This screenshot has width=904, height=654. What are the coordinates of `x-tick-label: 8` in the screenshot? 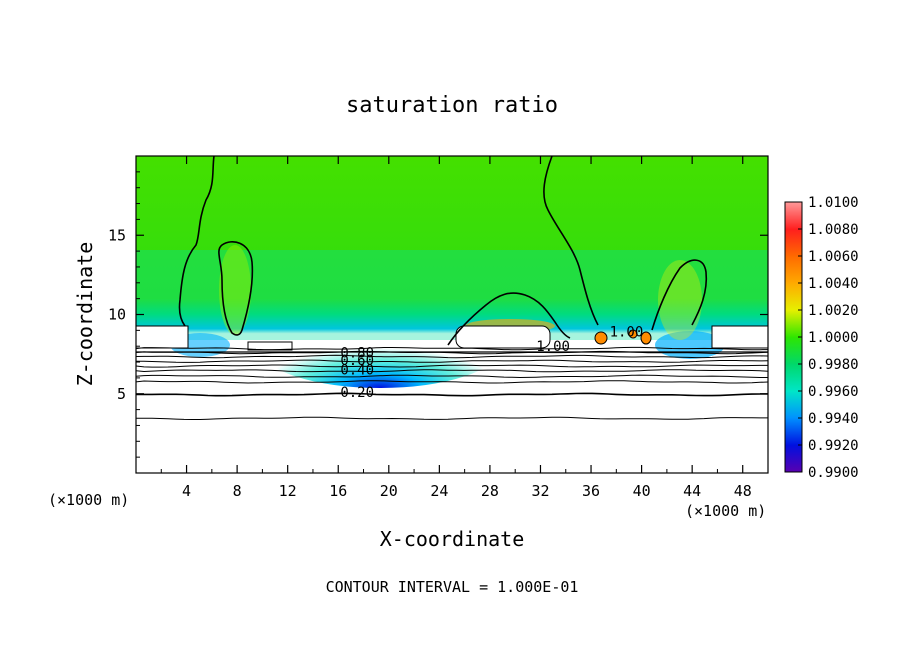 It's located at (237, 491).